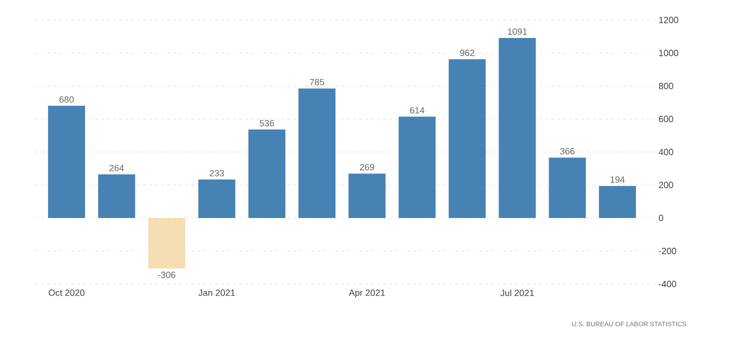 Image resolution: width=730 pixels, height=344 pixels. What do you see at coordinates (217, 173) in the screenshot?
I see `data-label: 233` at bounding box center [217, 173].